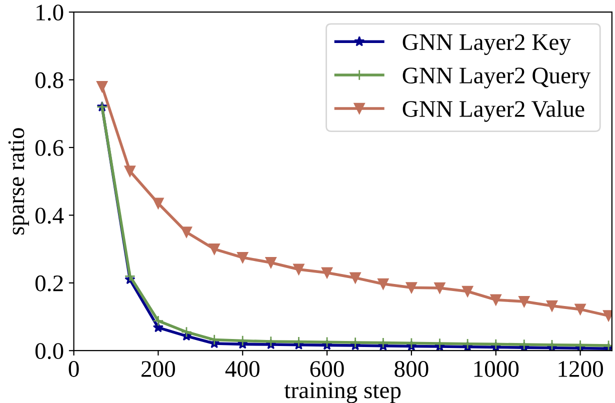 The image size is (615, 403). What do you see at coordinates (49, 80) in the screenshot?
I see `y-tick-label: 0.8` at bounding box center [49, 80].